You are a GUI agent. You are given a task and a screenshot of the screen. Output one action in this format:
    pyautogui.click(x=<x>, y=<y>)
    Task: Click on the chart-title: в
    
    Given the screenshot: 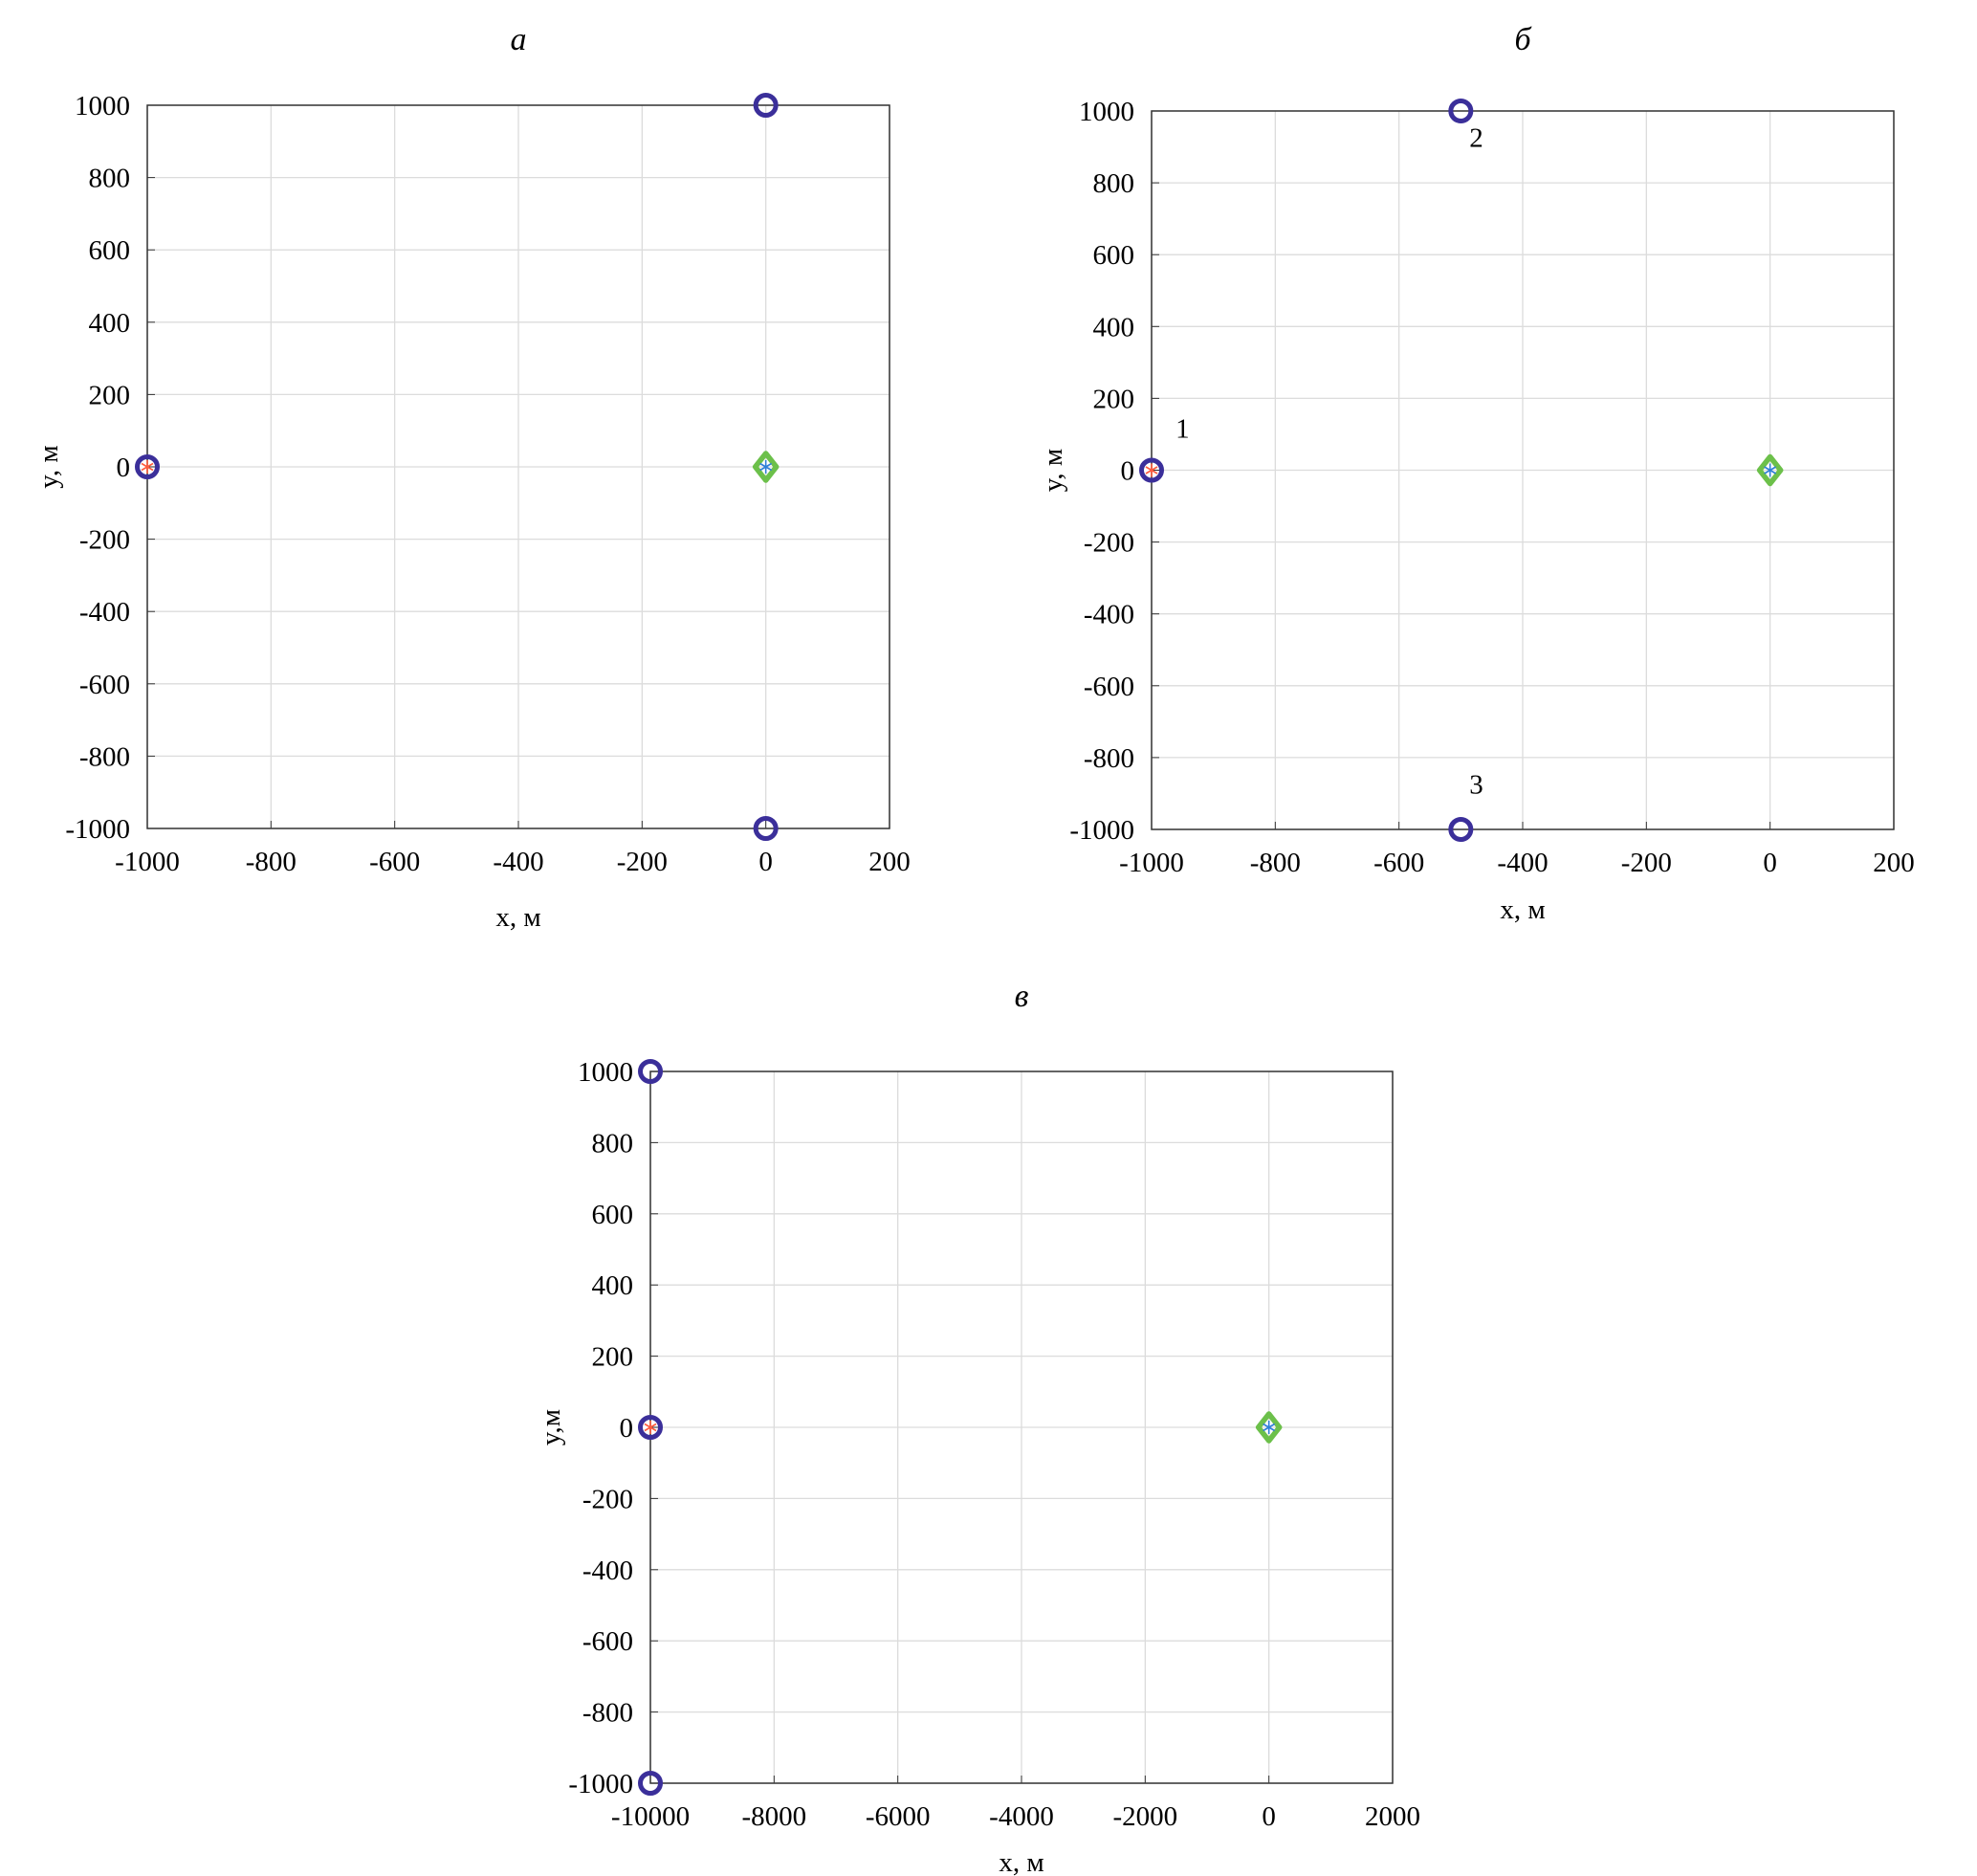 What is the action you would take?
    pyautogui.click(x=1022, y=997)
    